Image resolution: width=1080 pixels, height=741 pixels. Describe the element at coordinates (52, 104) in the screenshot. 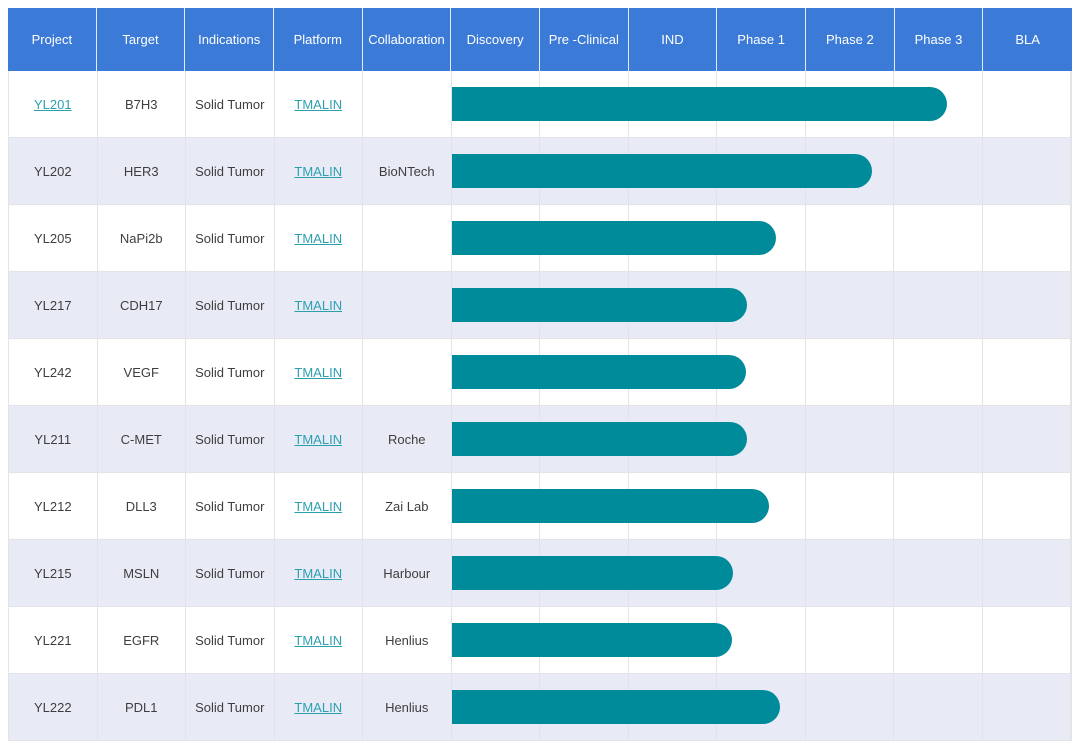

I see `project-link: YL201` at that location.